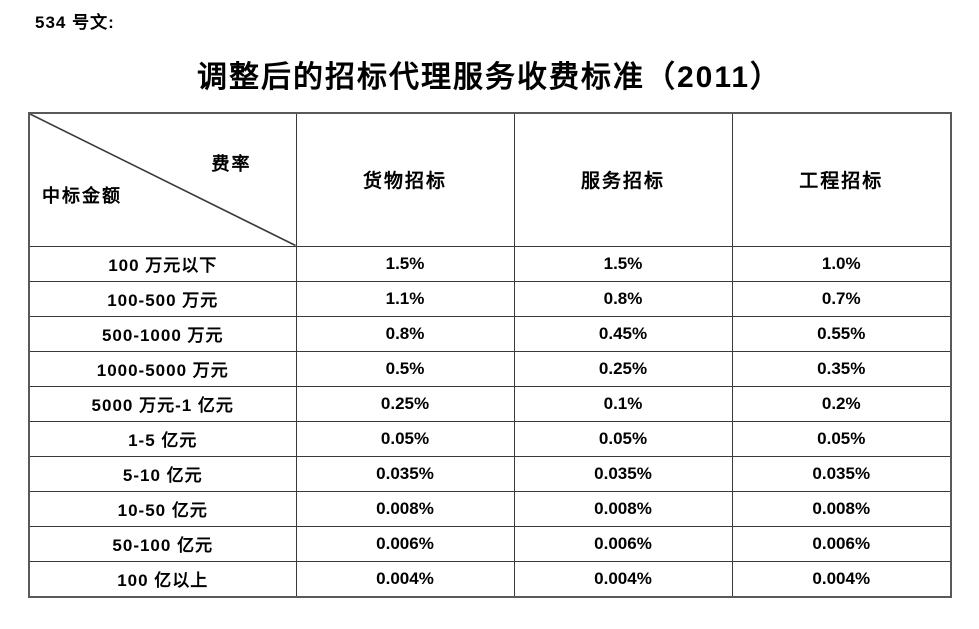  What do you see at coordinates (162, 263) in the screenshot?
I see `row-label: 100 万元以下` at bounding box center [162, 263].